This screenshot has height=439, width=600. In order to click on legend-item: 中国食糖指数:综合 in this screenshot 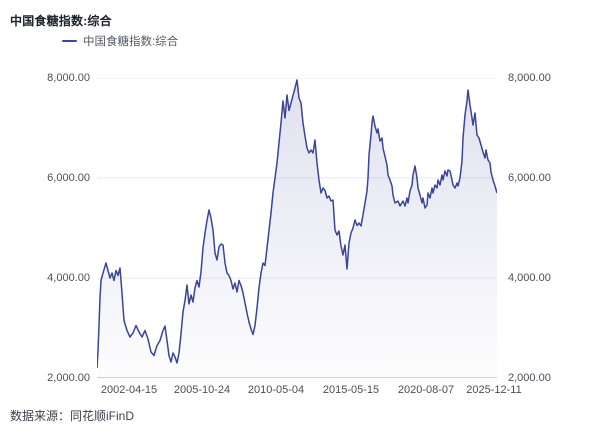, I will do `click(120, 41)`.